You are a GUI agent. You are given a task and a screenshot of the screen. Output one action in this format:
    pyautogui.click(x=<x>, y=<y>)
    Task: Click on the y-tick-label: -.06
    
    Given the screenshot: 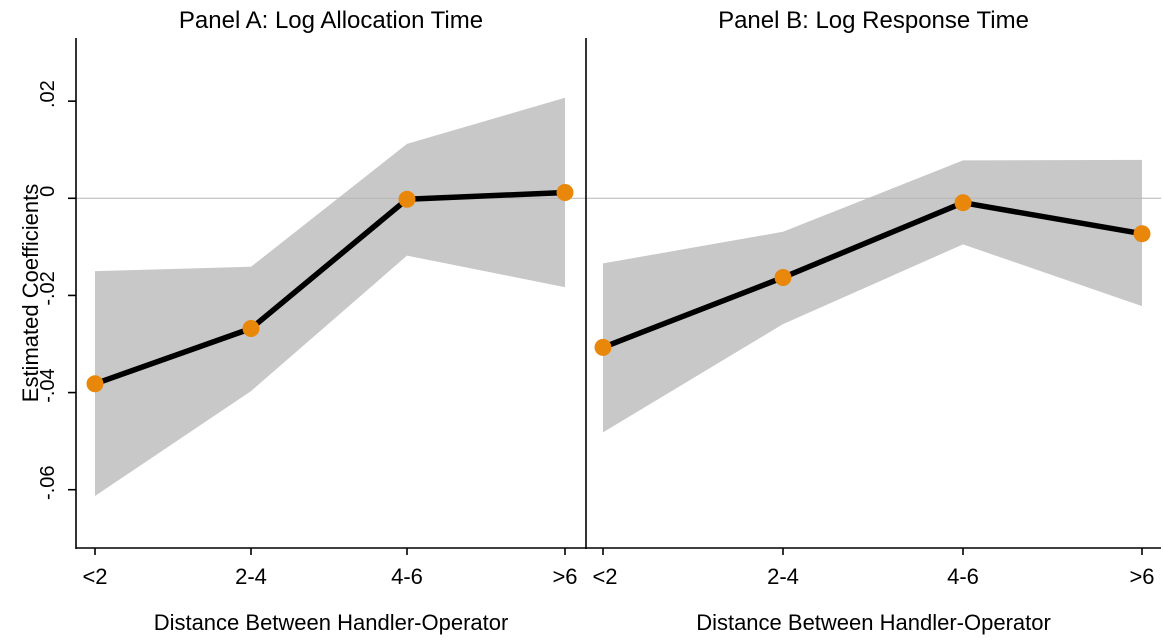 What is the action you would take?
    pyautogui.click(x=48, y=482)
    